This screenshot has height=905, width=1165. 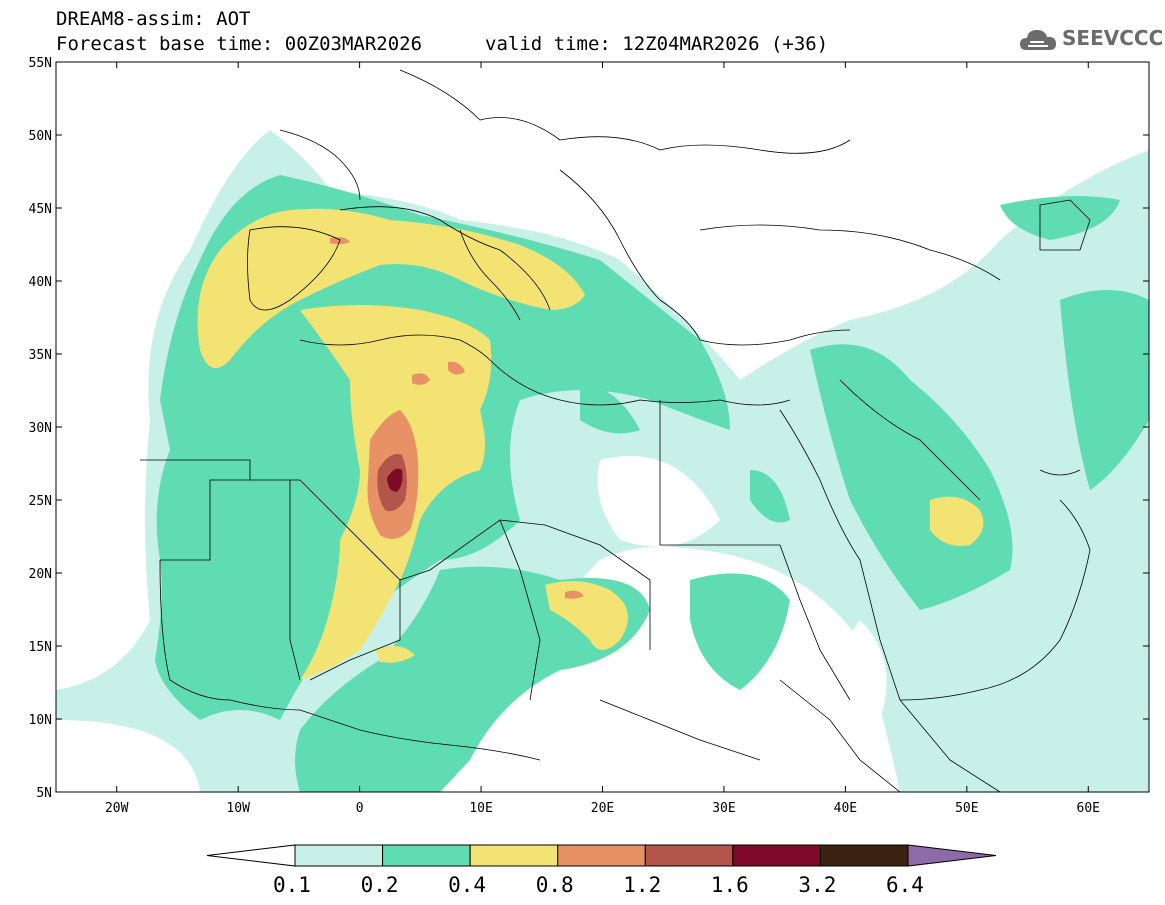 What do you see at coordinates (117, 808) in the screenshot?
I see `lon-tick-label: 20W` at bounding box center [117, 808].